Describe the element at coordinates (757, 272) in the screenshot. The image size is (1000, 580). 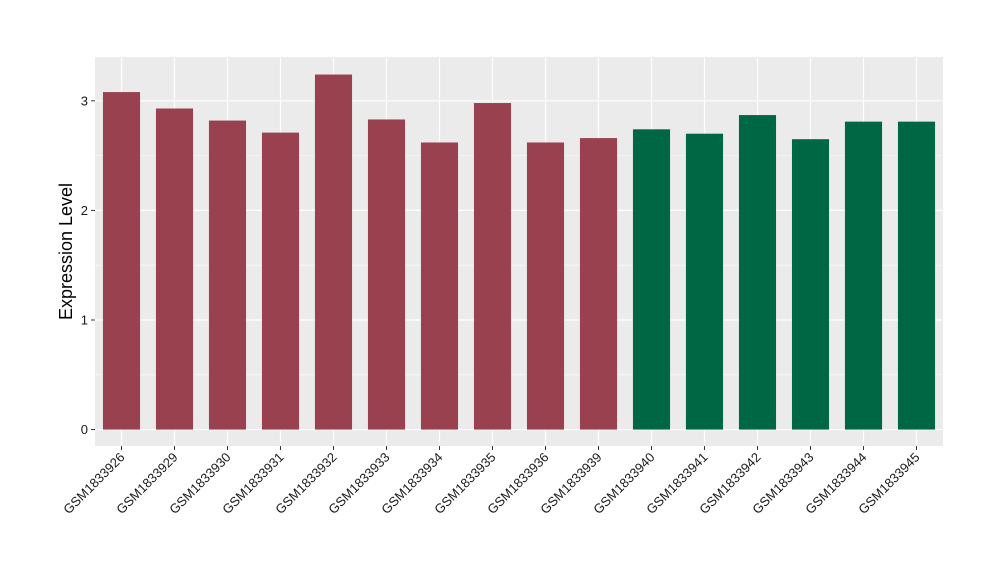
I see `bar-GSM1833942` at that location.